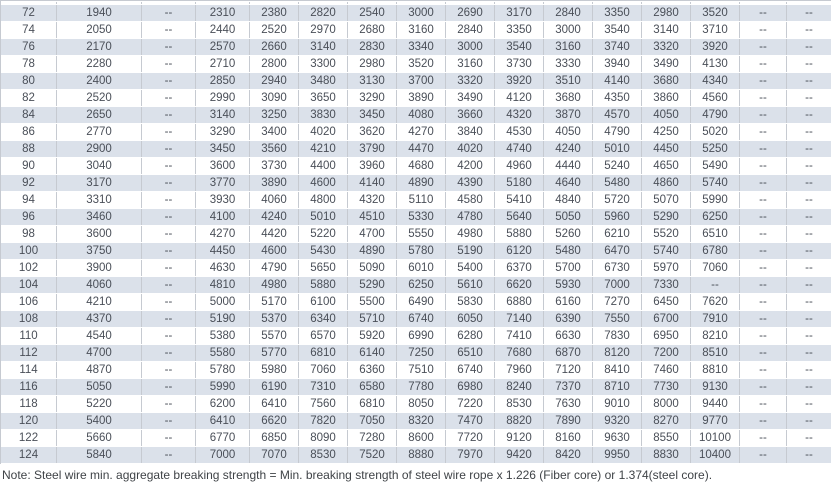 The image size is (831, 483). What do you see at coordinates (666, 166) in the screenshot?
I see `table-cell: 4650` at bounding box center [666, 166].